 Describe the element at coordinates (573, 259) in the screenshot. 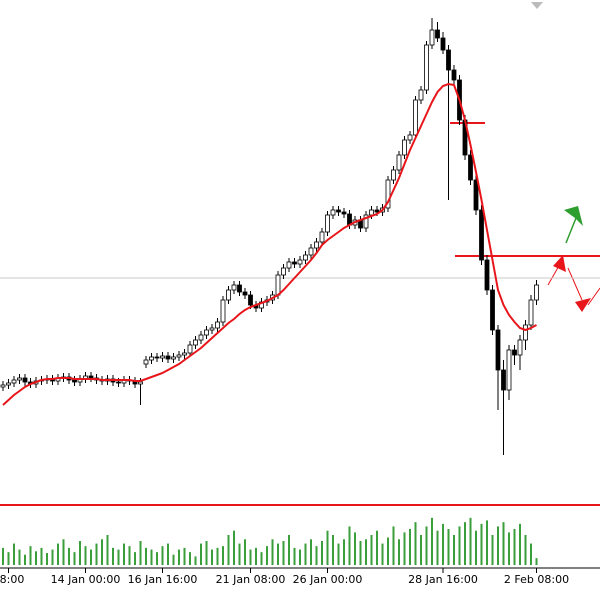

I see `signal-arrows` at that location.